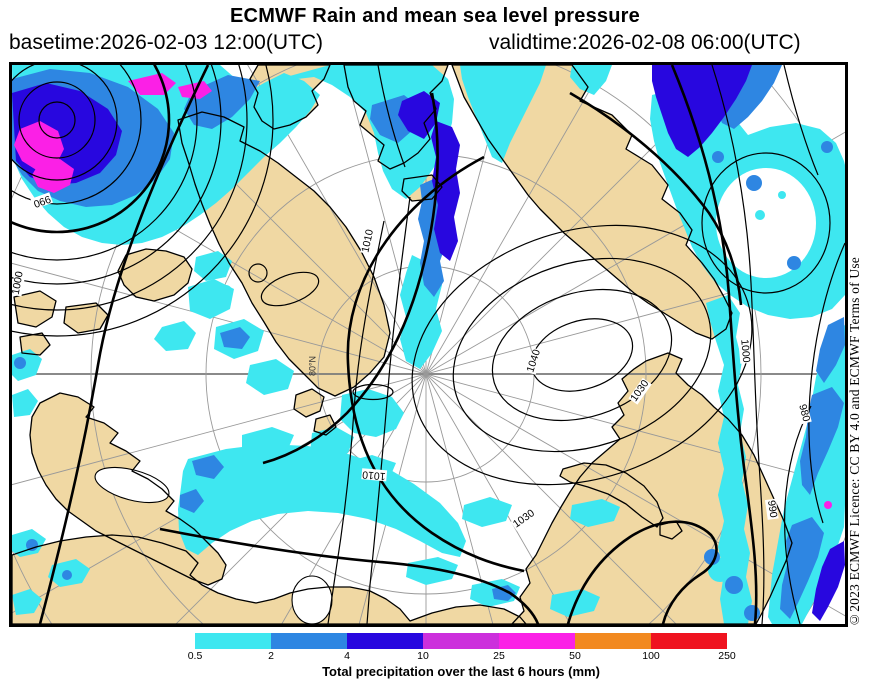 This screenshot has height=680, width=870. Describe the element at coordinates (727, 656) in the screenshot. I see `legend-tick: 250` at that location.